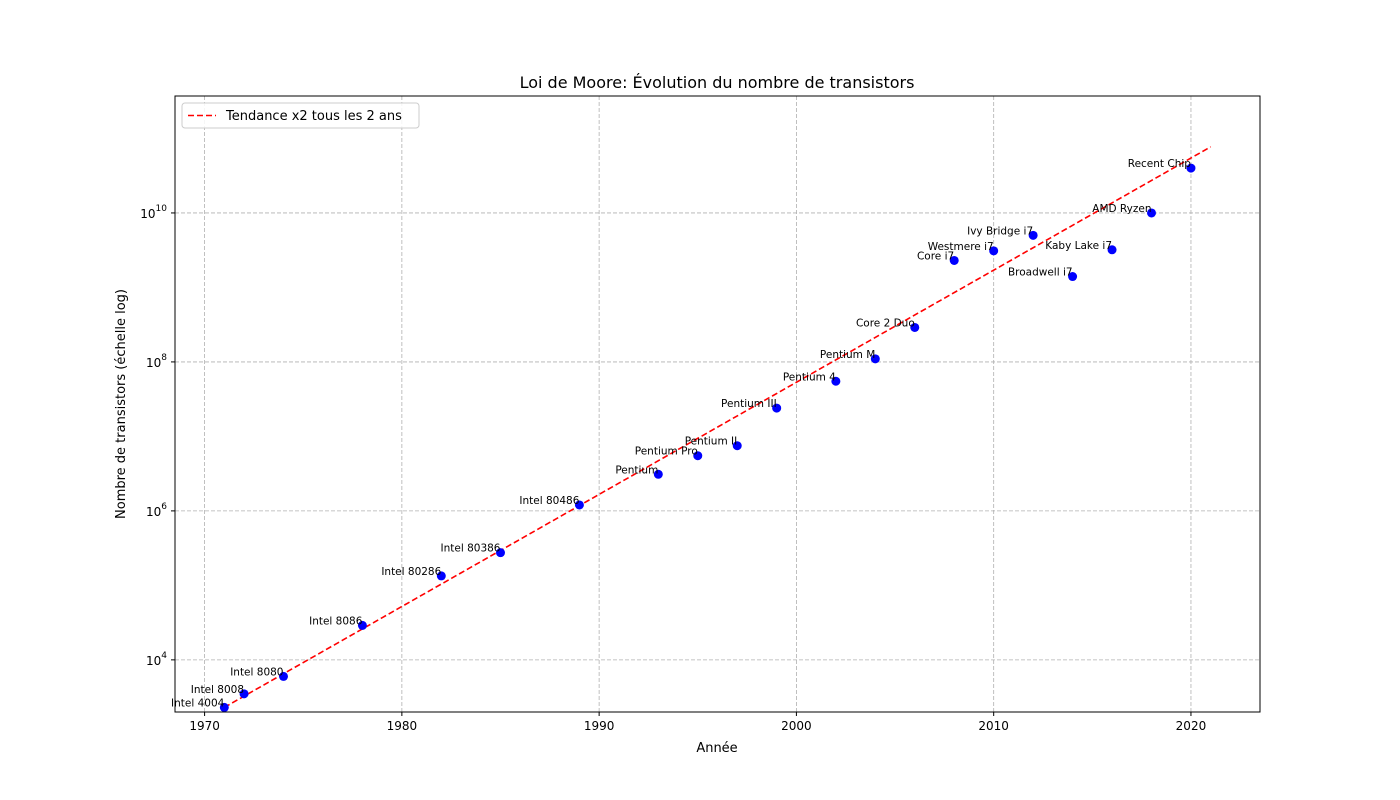 Image resolution: width=1400 pixels, height=800 pixels. I want to click on legend-trend-label: Tendance x2 tous les 2 ans, so click(313, 116).